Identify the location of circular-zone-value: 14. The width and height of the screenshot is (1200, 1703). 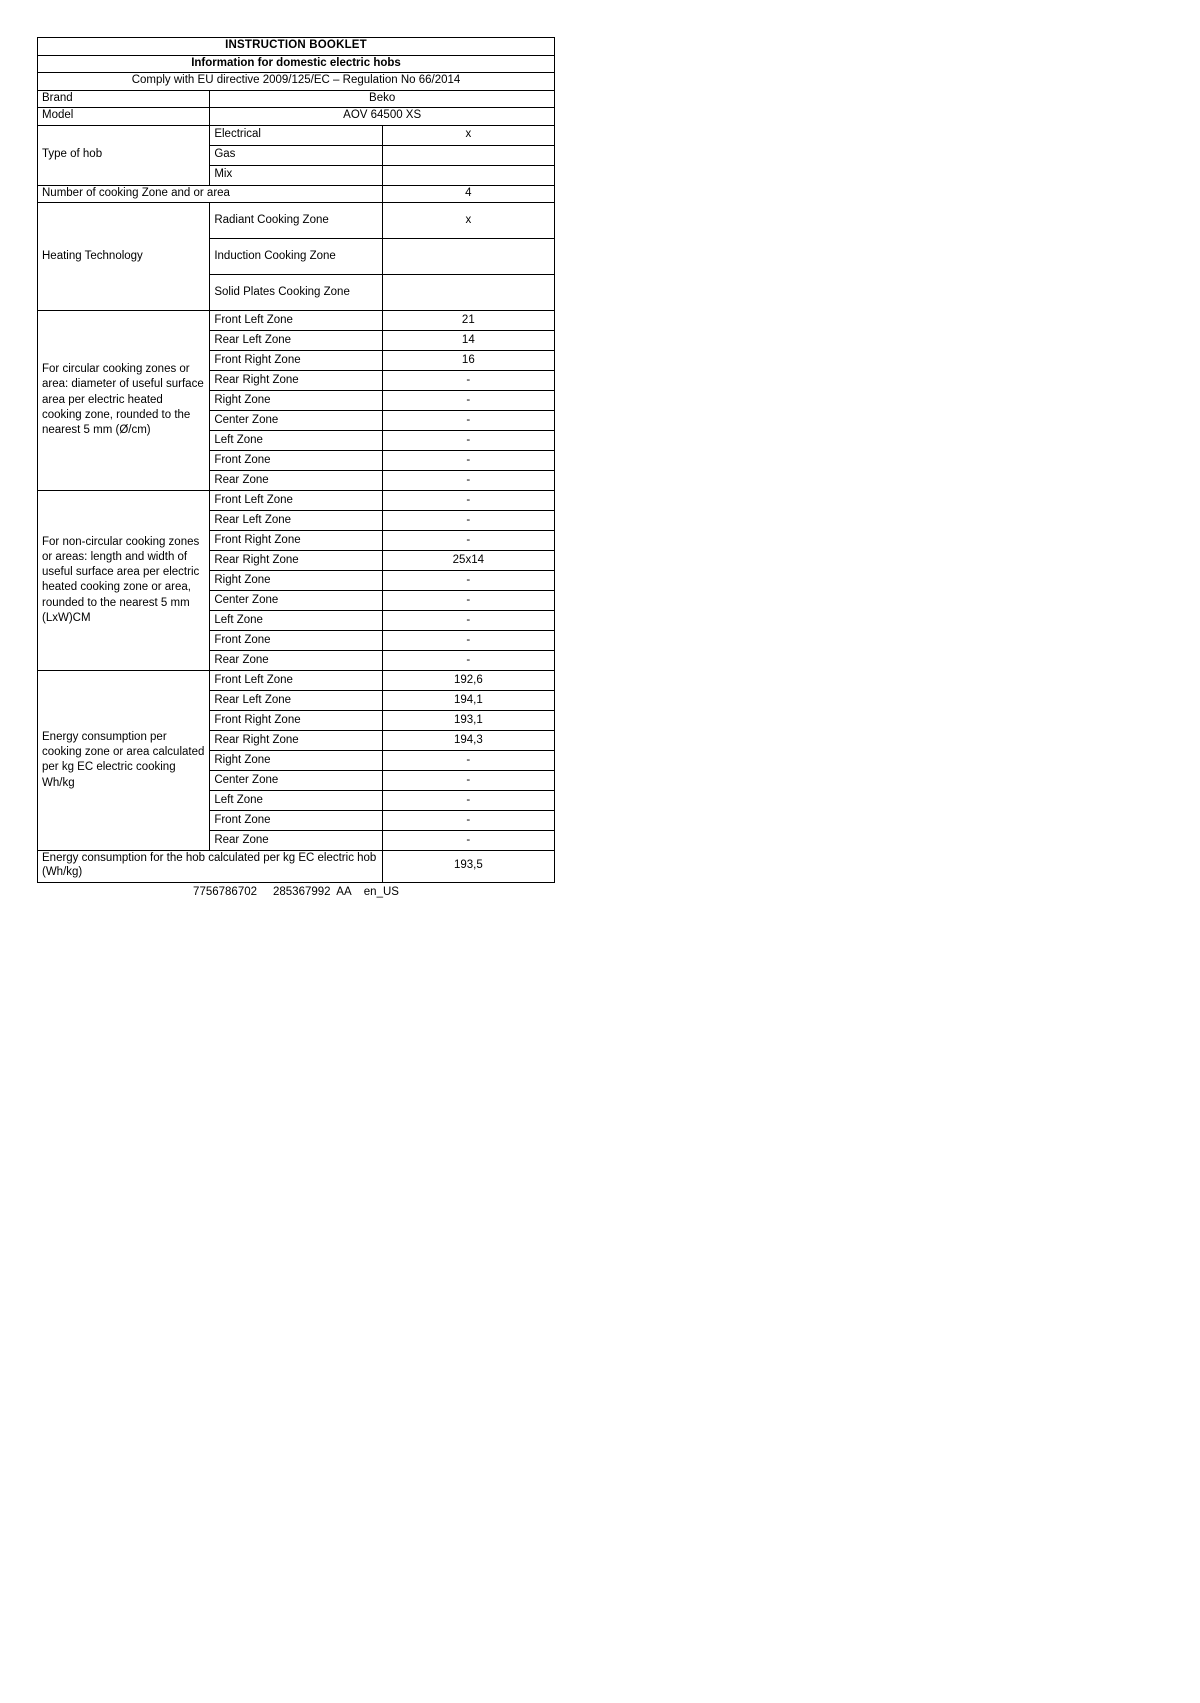
(468, 341).